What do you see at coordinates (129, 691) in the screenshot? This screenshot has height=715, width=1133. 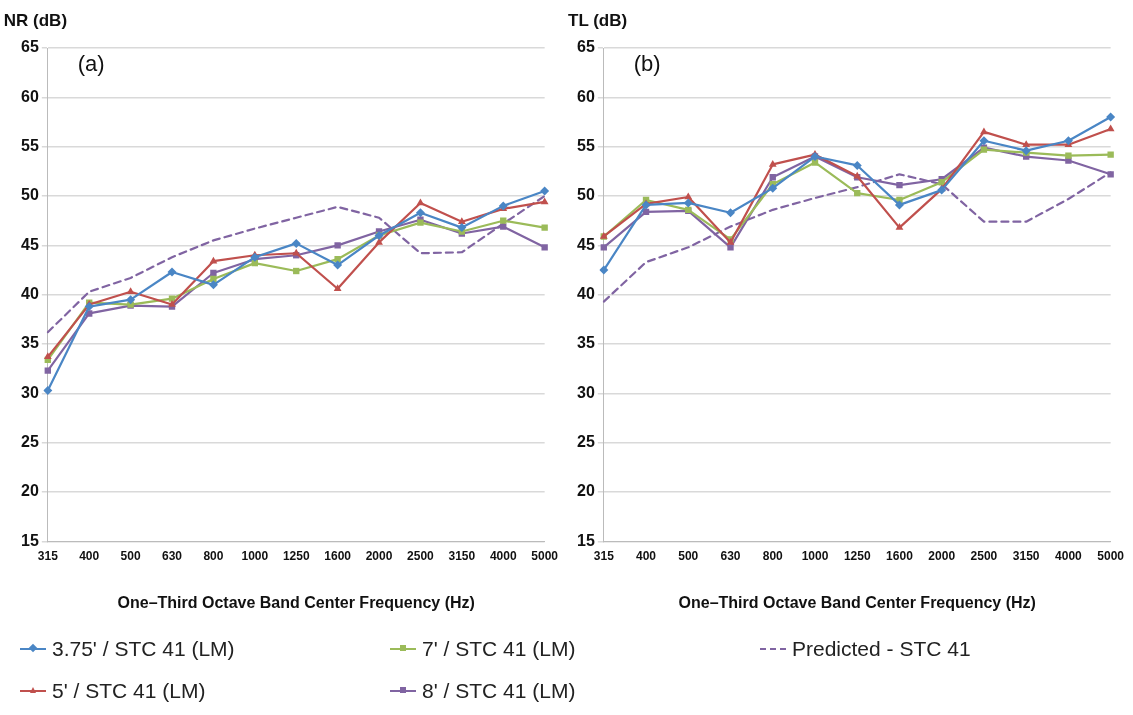 I see `legend-label: 5' / STC 41 (LM)` at bounding box center [129, 691].